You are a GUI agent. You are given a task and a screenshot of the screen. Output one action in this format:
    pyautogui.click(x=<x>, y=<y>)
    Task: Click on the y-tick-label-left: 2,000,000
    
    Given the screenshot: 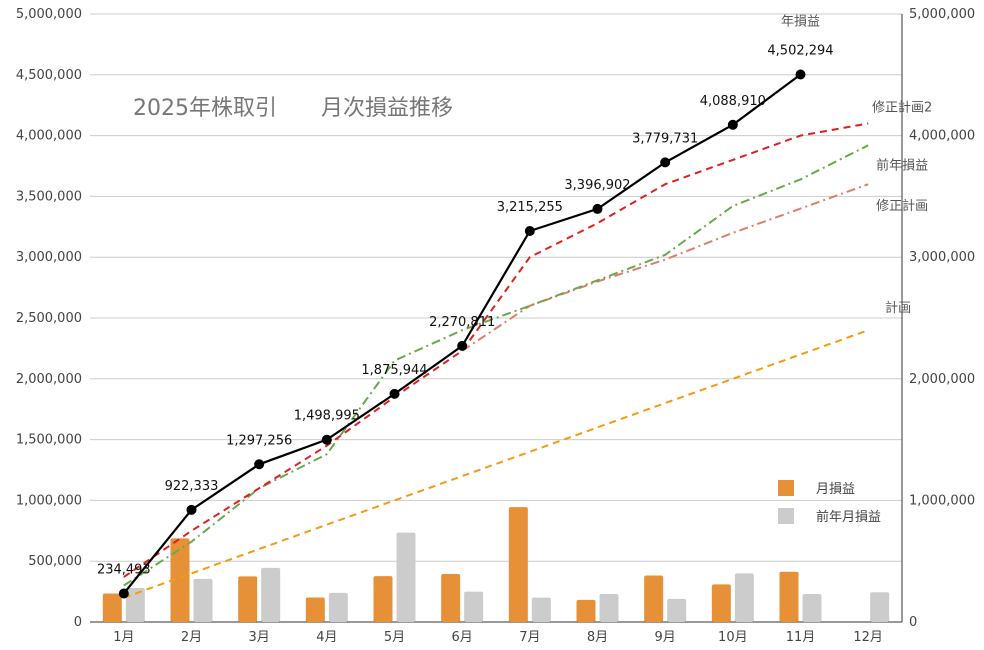 What is the action you would take?
    pyautogui.click(x=49, y=379)
    